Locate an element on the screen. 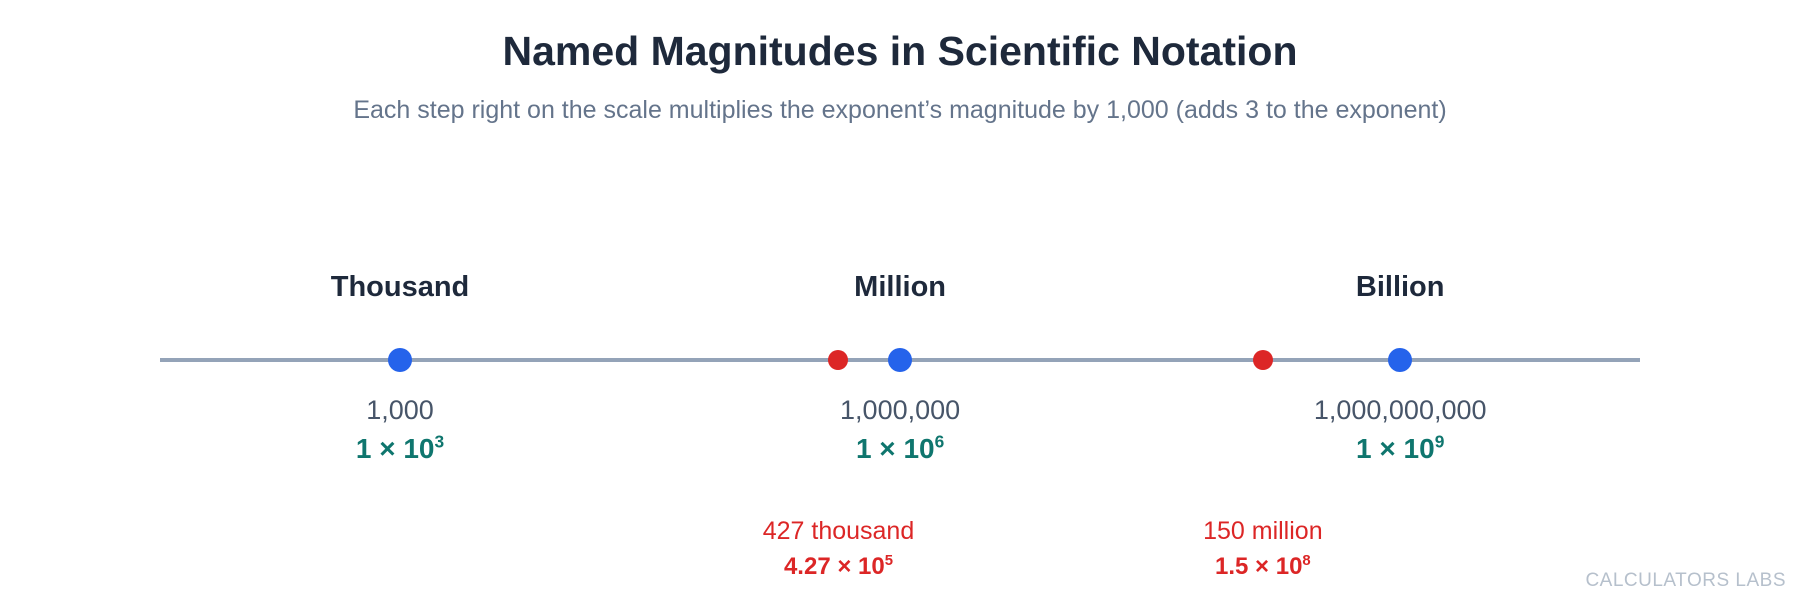 The height and width of the screenshot is (600, 1800). example-name-1: 427 thousand is located at coordinates (838, 531).